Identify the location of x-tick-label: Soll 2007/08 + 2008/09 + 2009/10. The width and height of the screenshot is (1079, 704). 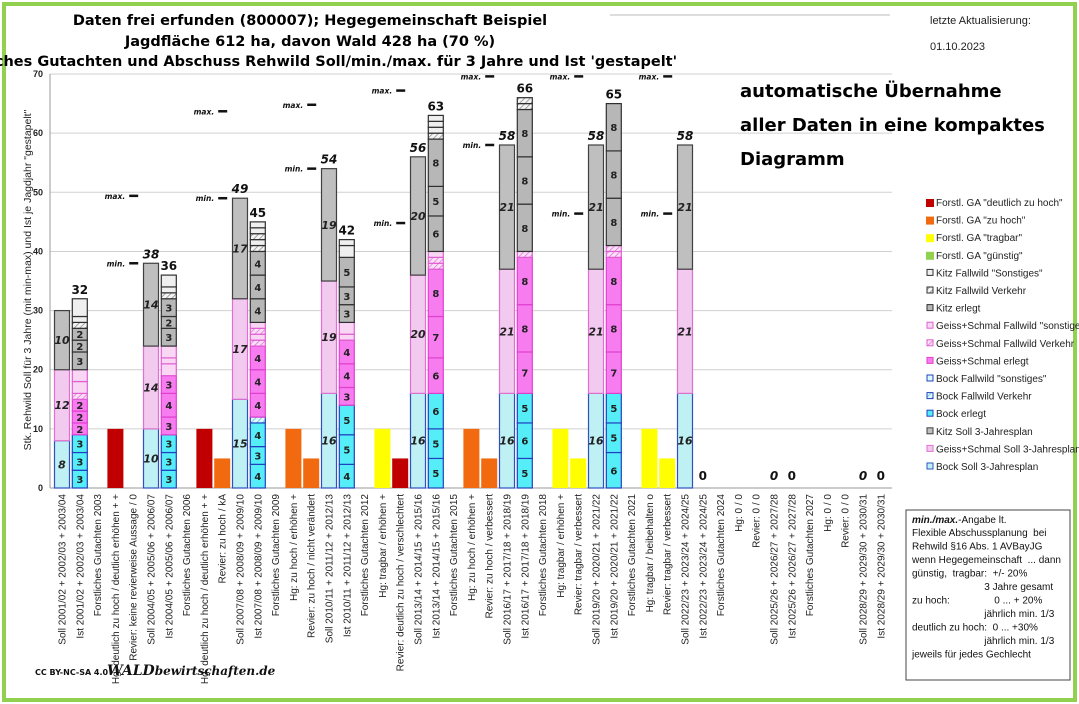
(241, 569).